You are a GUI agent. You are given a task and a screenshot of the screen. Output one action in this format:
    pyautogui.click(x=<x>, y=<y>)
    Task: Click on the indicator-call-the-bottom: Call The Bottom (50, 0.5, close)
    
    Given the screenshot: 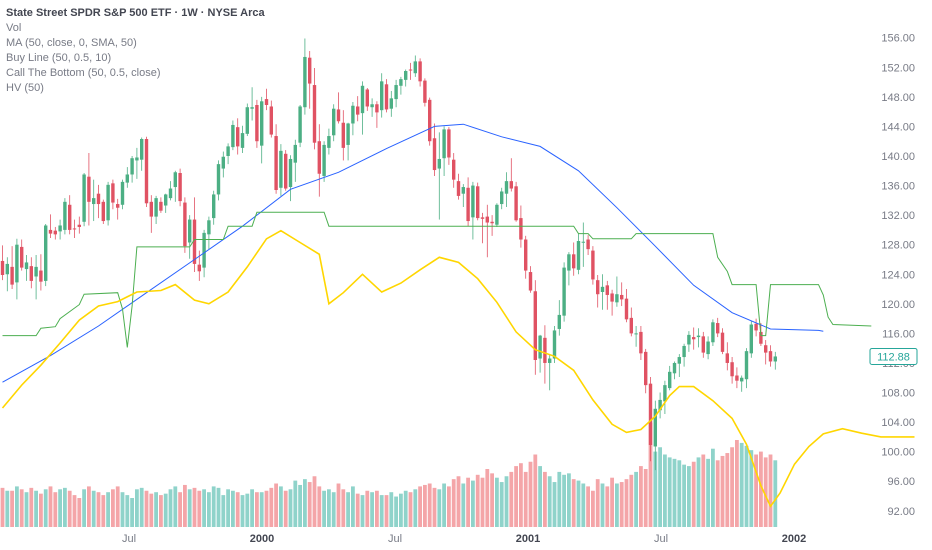 What is the action you would take?
    pyautogui.click(x=83, y=73)
    